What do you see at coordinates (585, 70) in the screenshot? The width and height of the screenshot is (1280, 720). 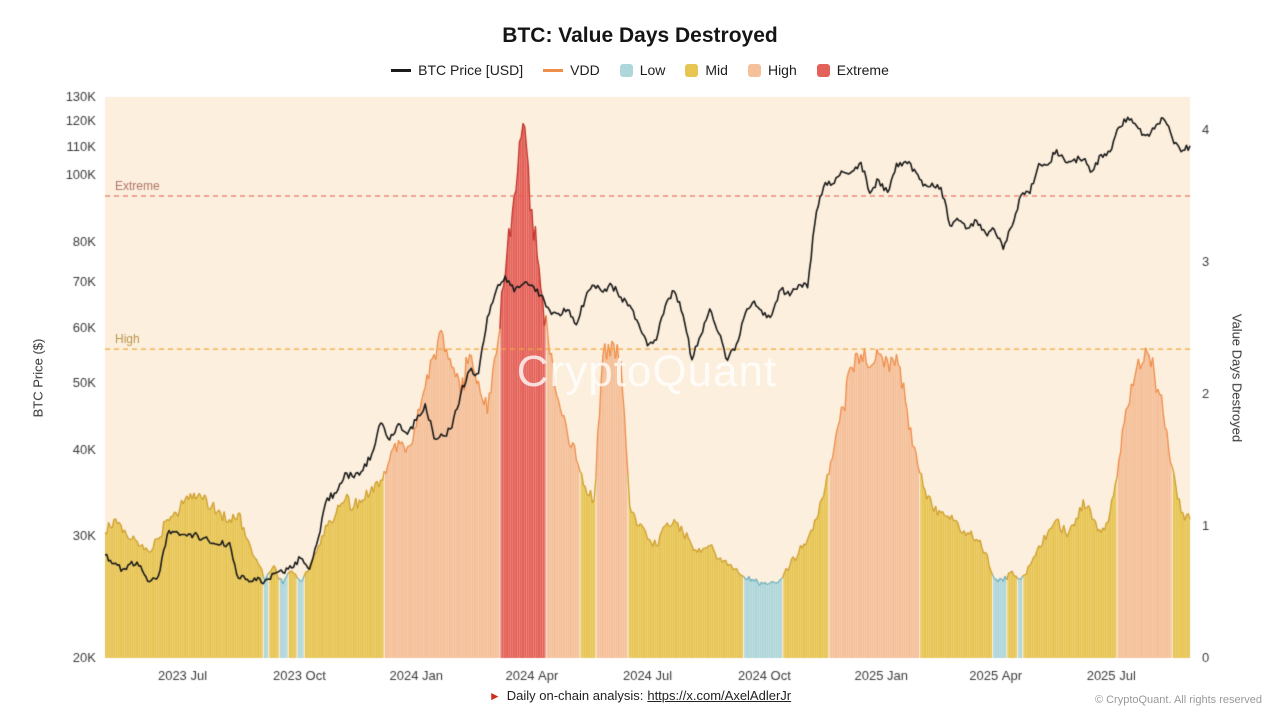 I see `legend-label: VDD` at bounding box center [585, 70].